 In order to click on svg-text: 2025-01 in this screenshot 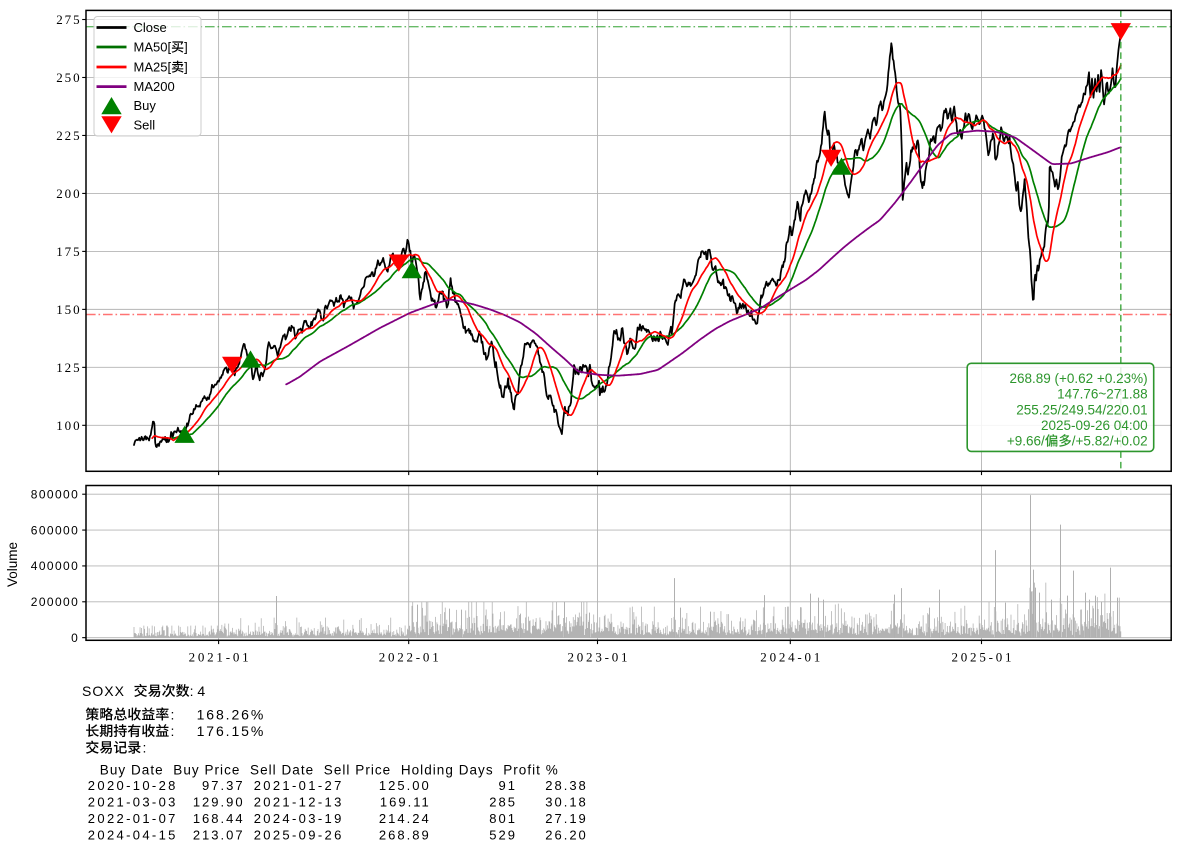, I will do `click(982, 657)`.